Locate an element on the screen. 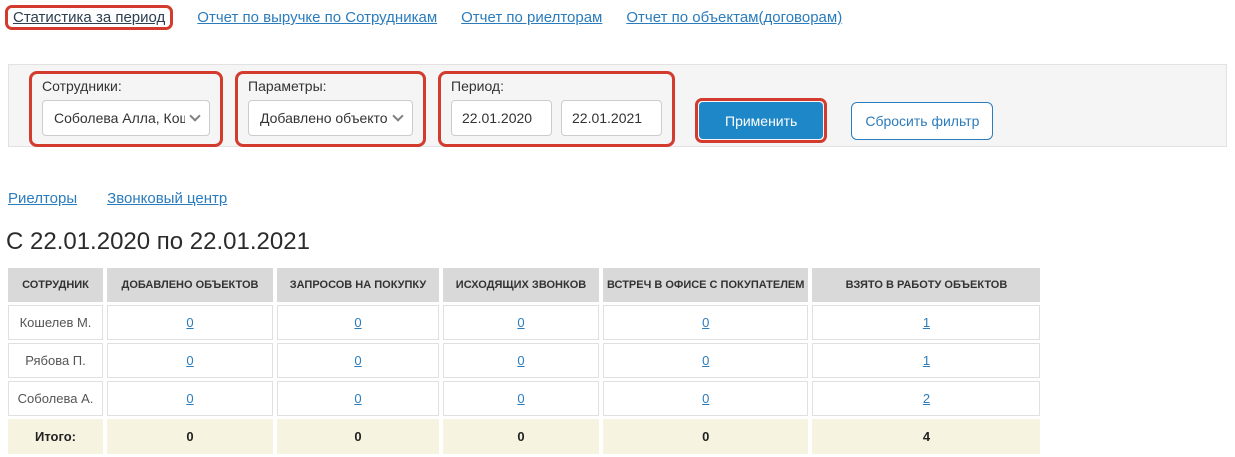 The height and width of the screenshot is (457, 1235). apply-button: Применить is located at coordinates (761, 120).